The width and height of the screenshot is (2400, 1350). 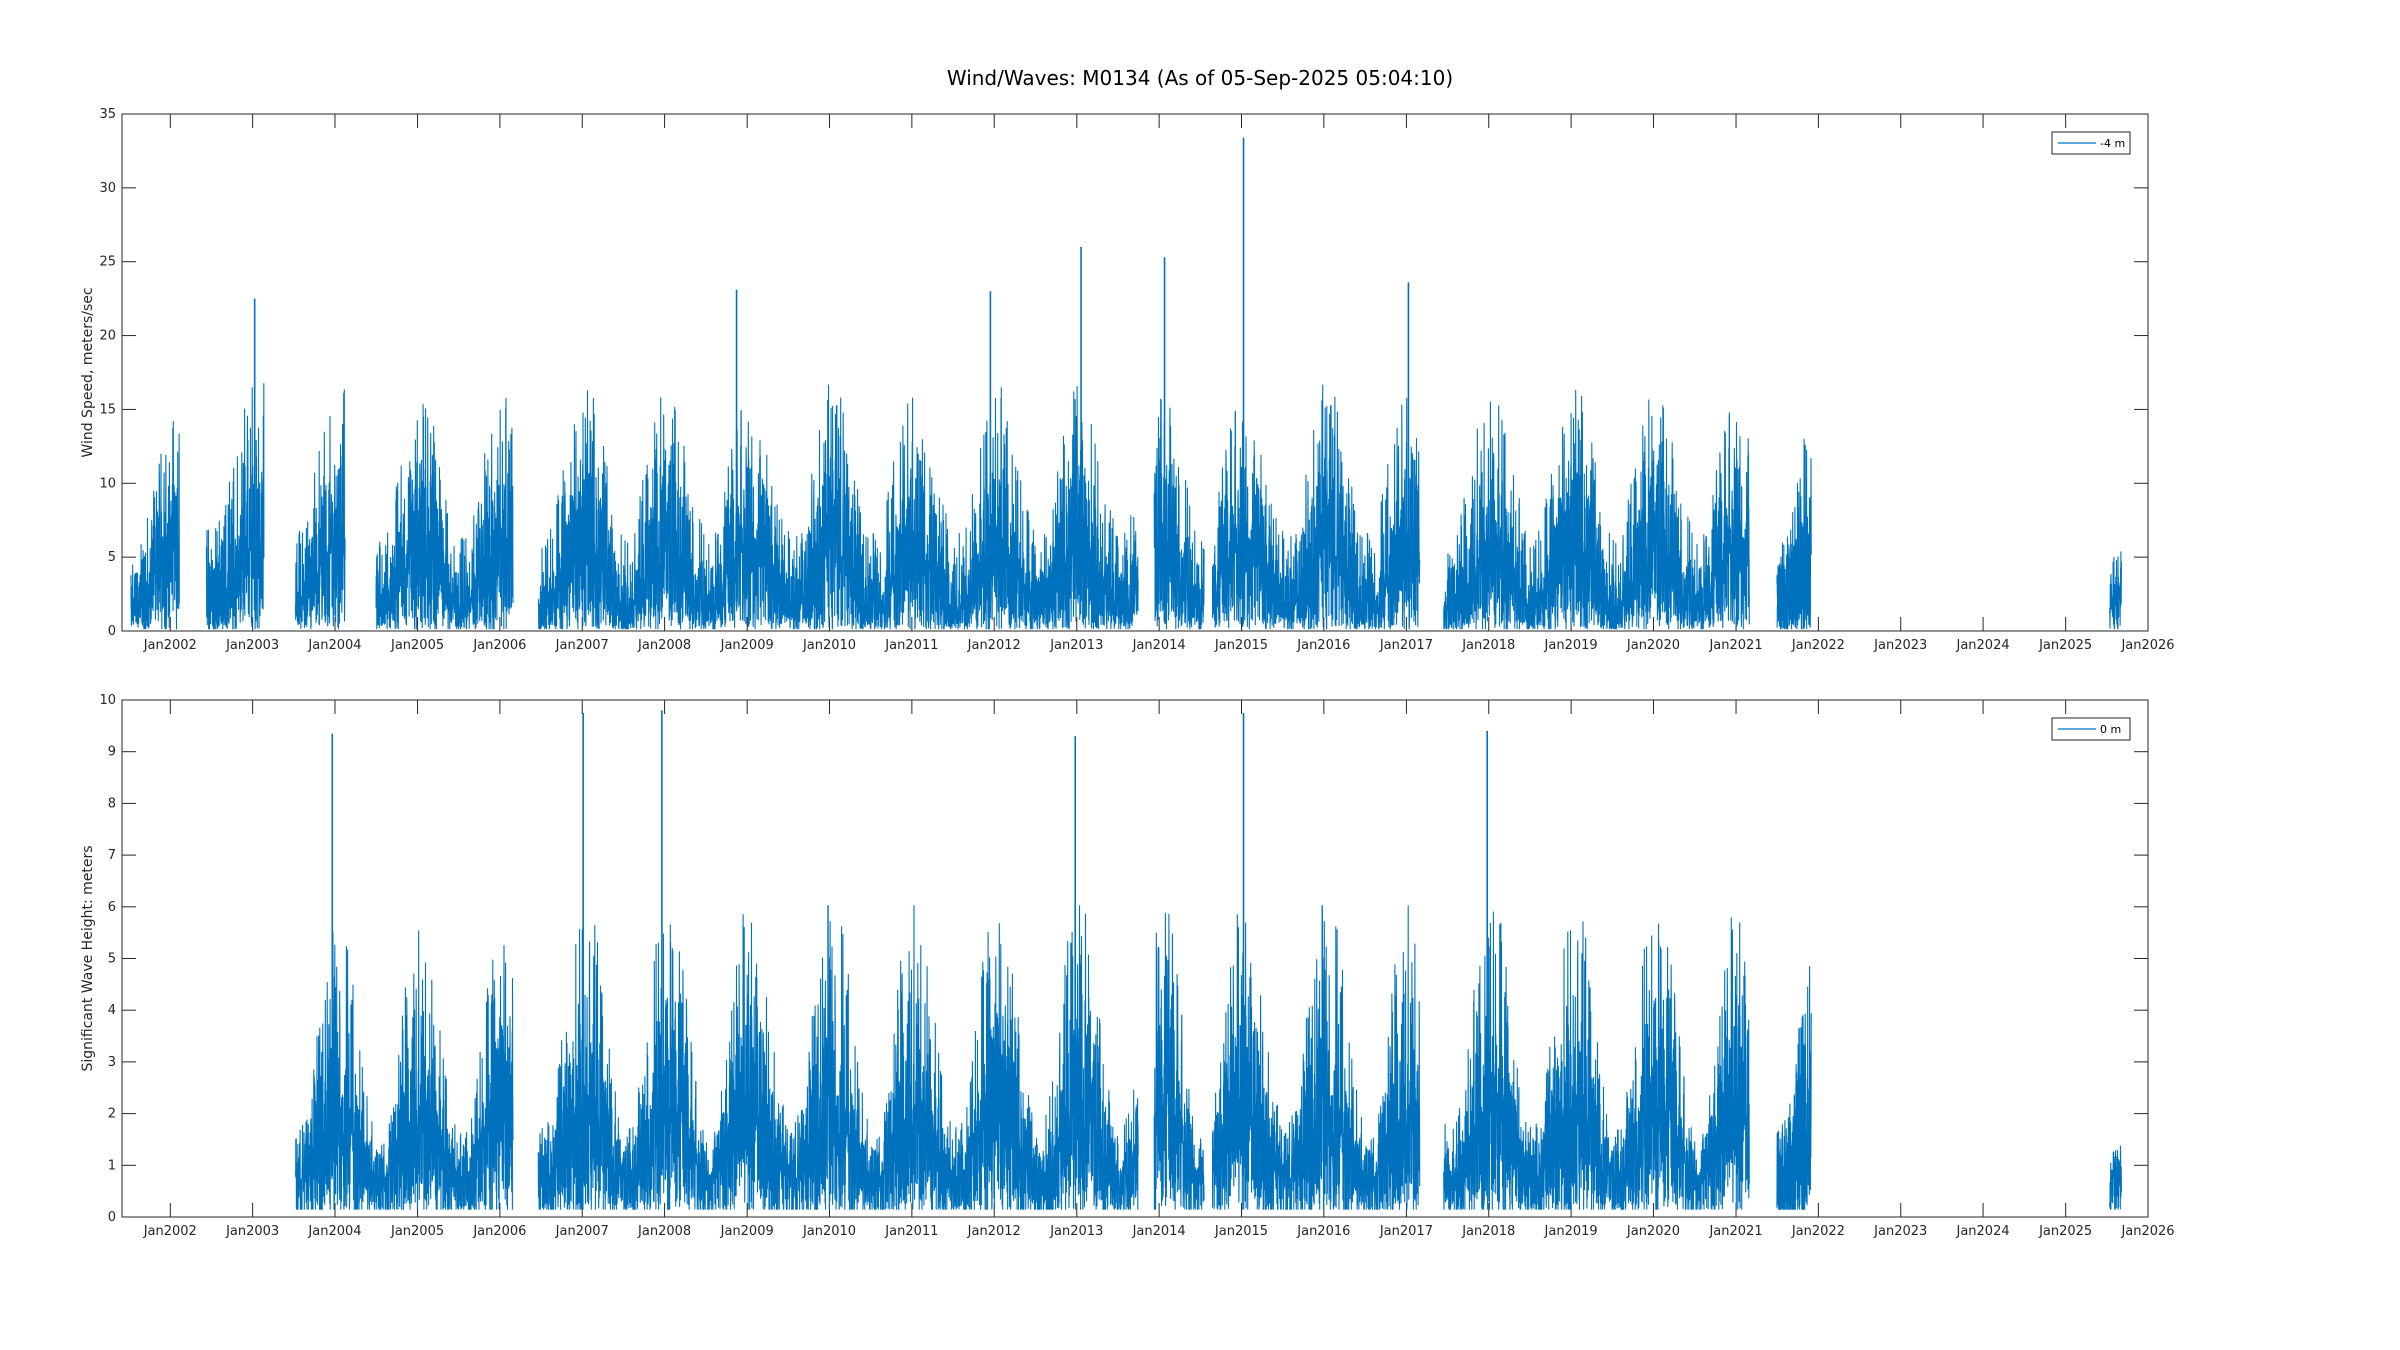 I want to click on y-tick-label: 1, so click(x=112, y=1165).